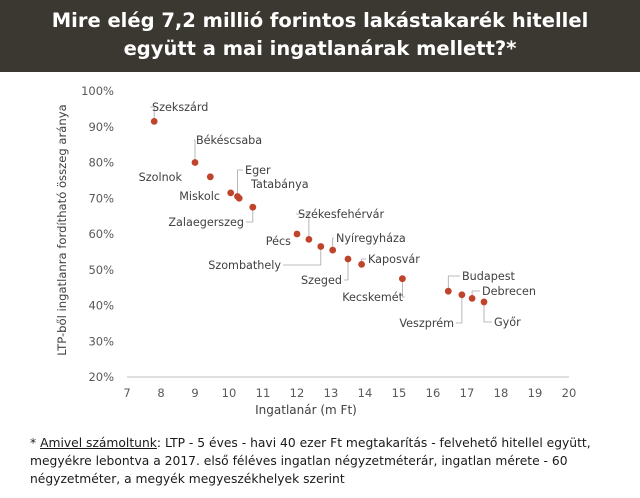 This screenshot has width=640, height=498. Describe the element at coordinates (371, 238) in the screenshot. I see `data-label-10: Nyíregyháza` at that location.